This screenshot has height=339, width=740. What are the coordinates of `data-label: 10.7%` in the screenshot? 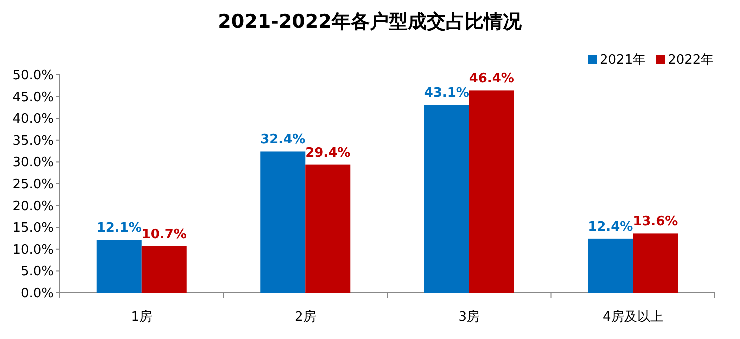 It's located at (164, 234).